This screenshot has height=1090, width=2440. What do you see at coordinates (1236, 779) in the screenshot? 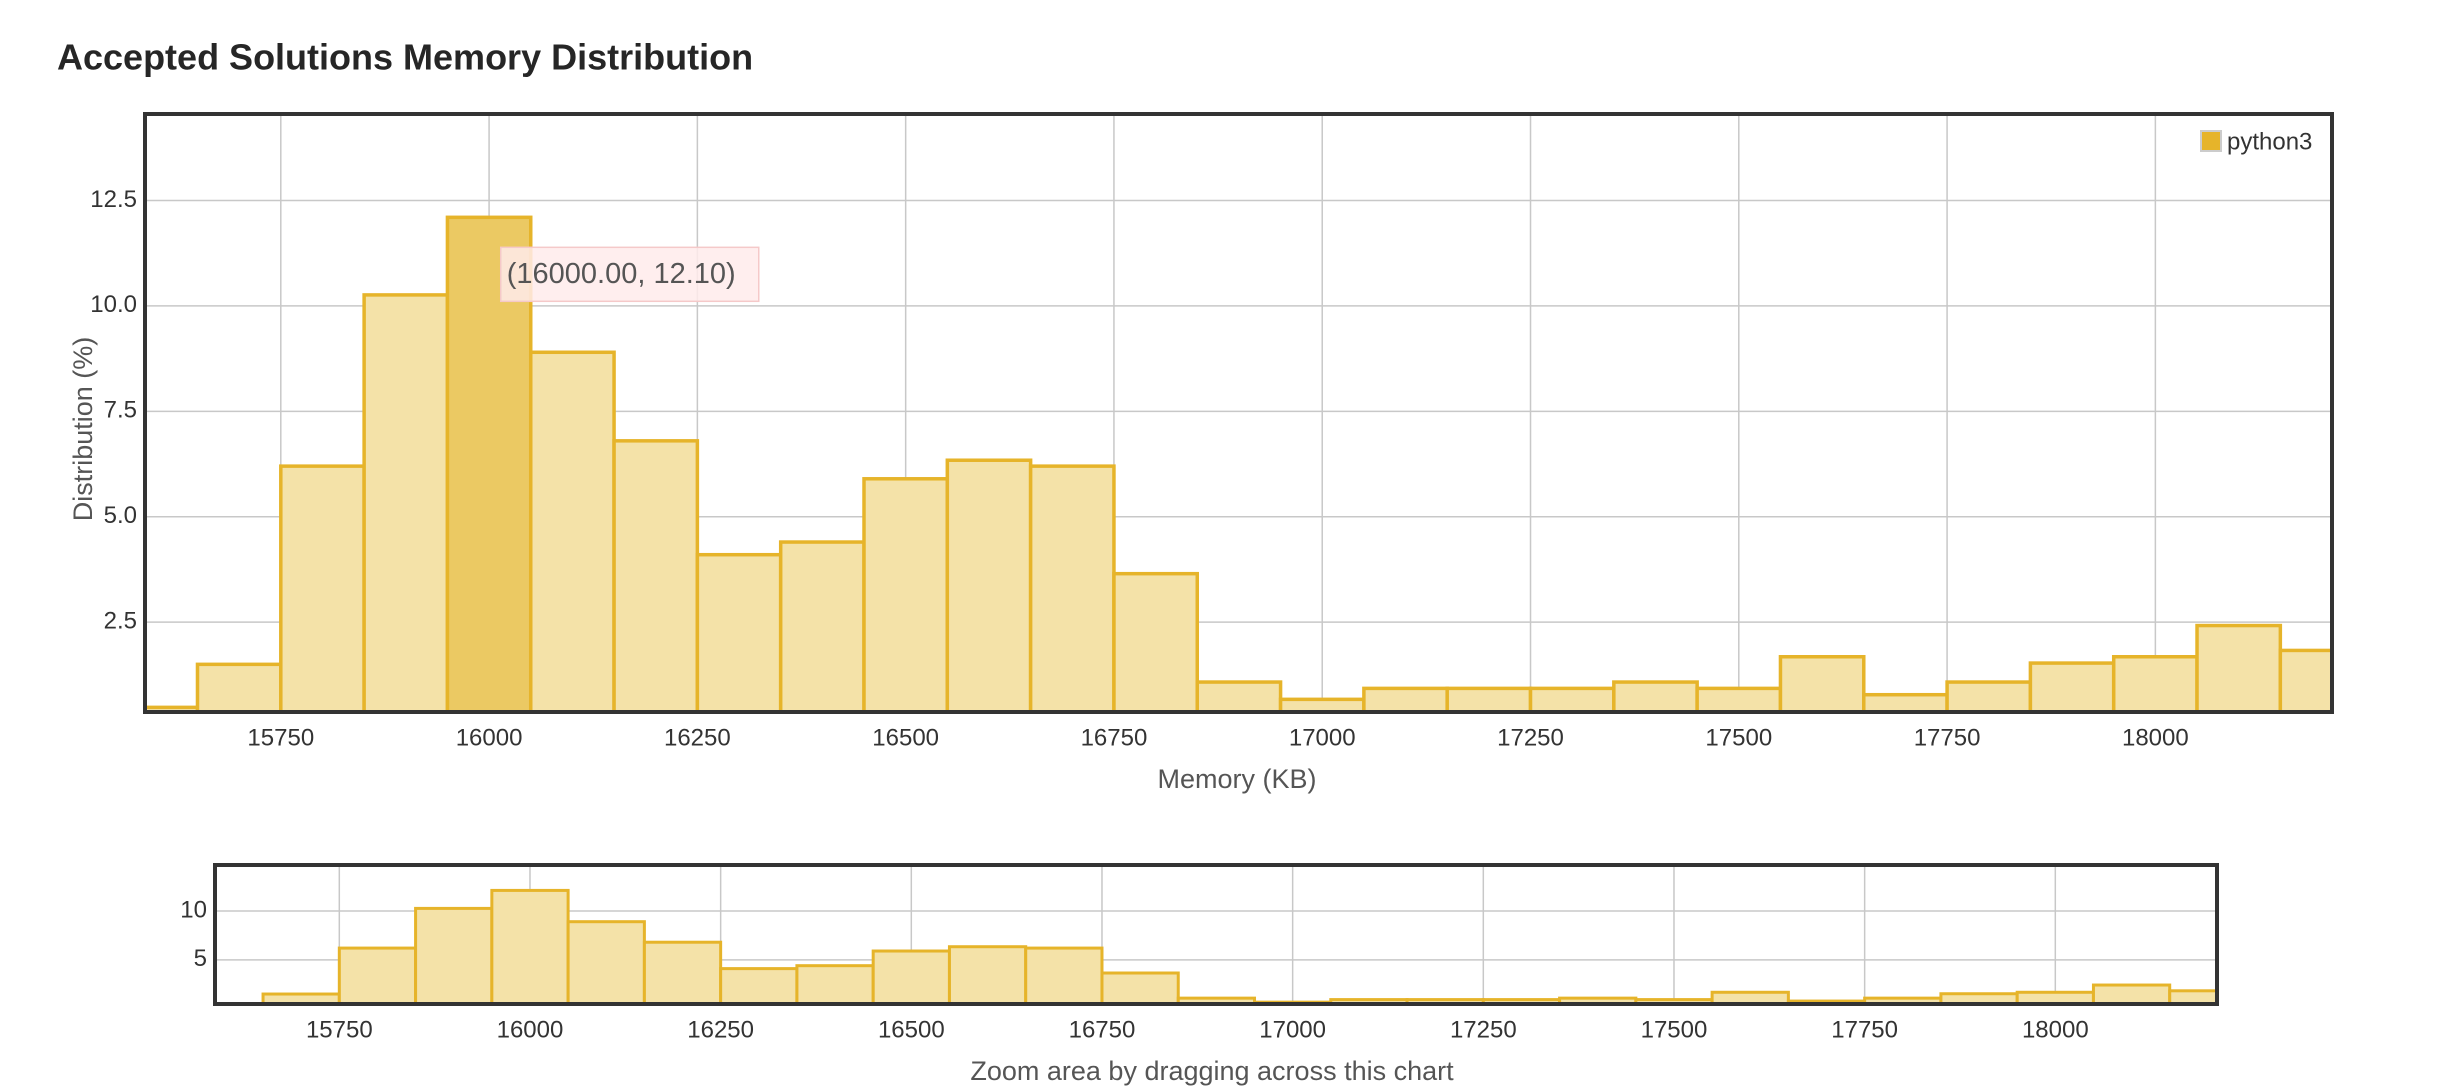
I see `x-axis-label: Memory (KB)` at bounding box center [1236, 779].